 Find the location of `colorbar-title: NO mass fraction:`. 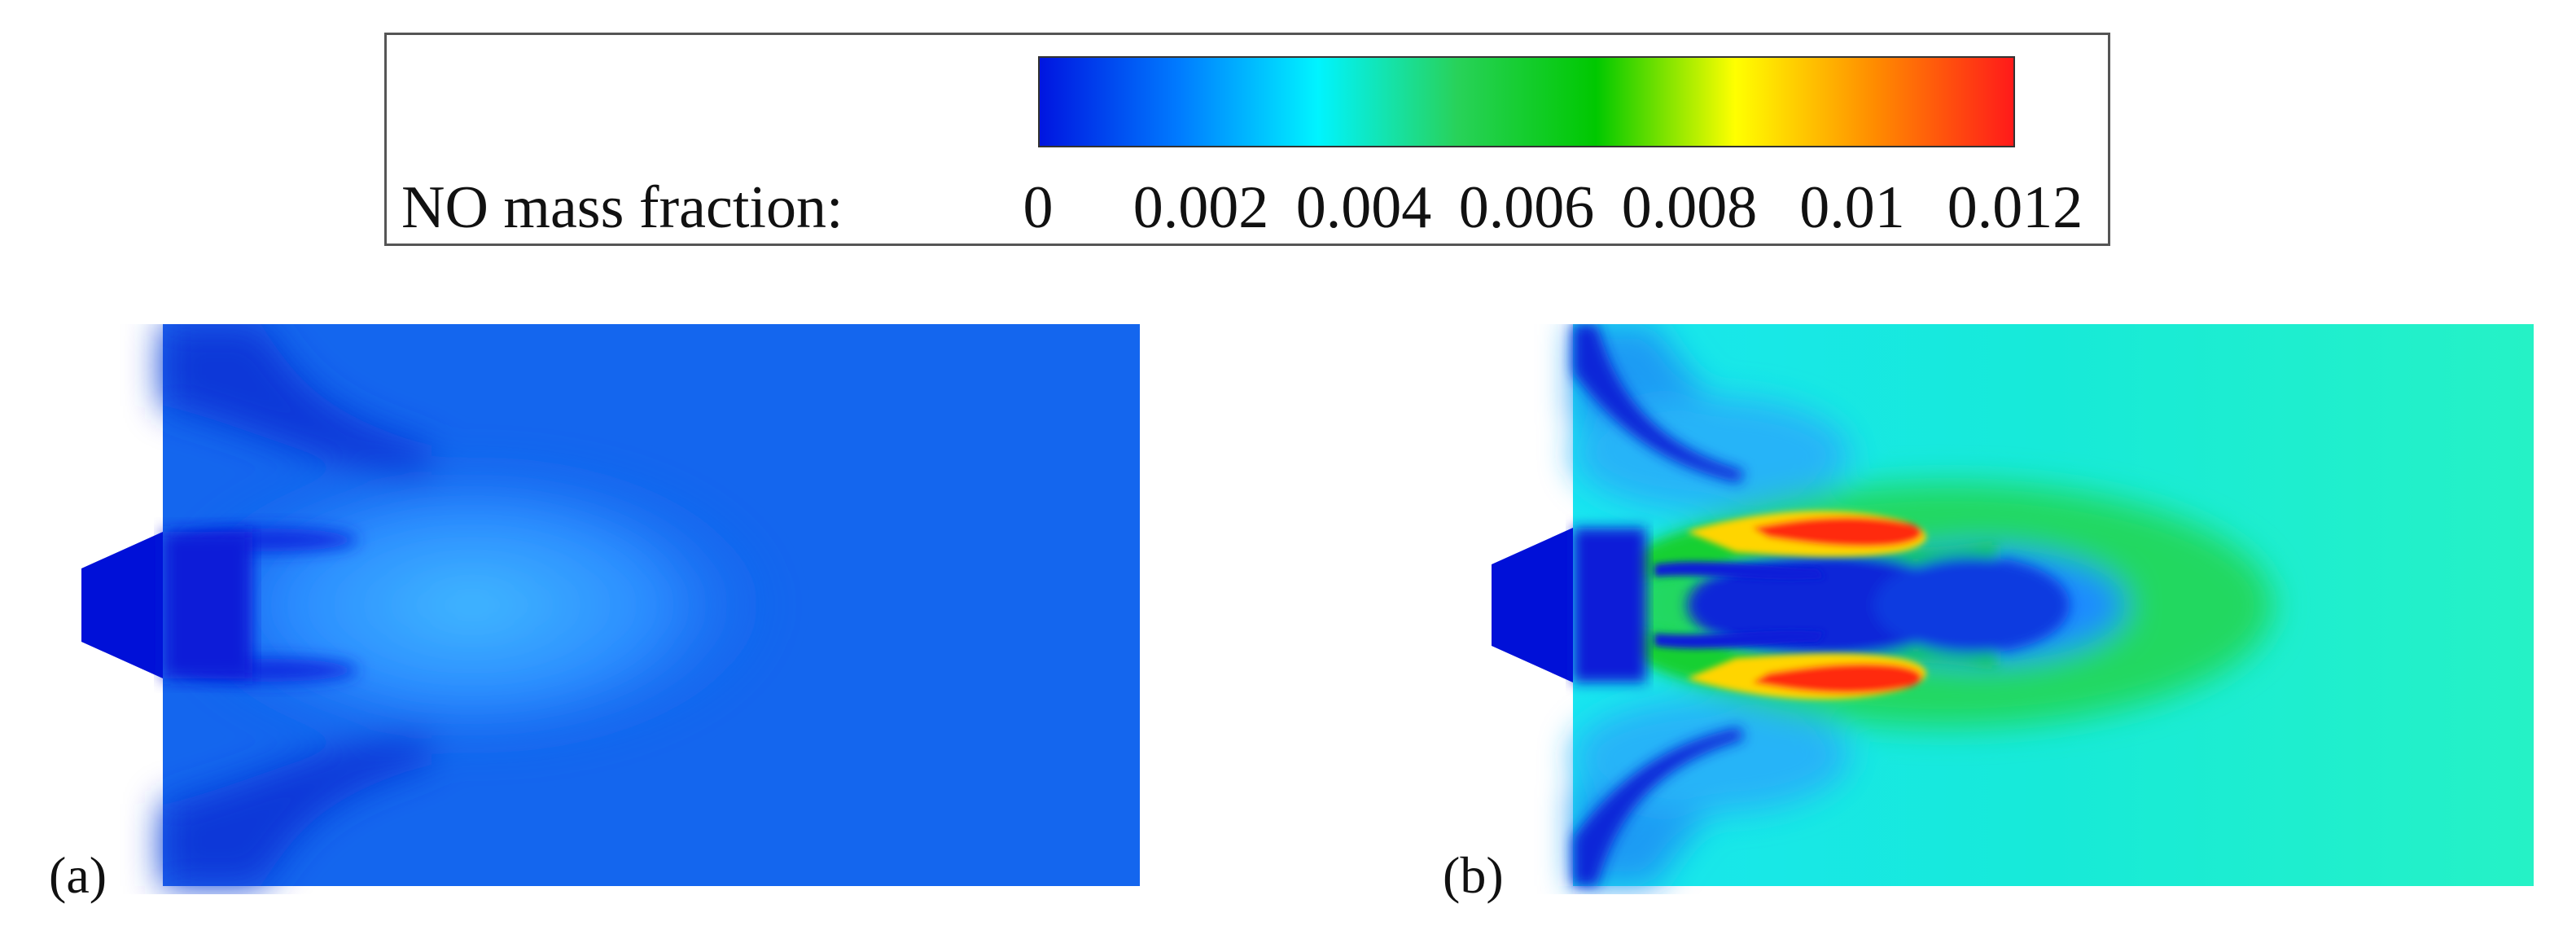

colorbar-title: NO mass fraction: is located at coordinates (622, 207).